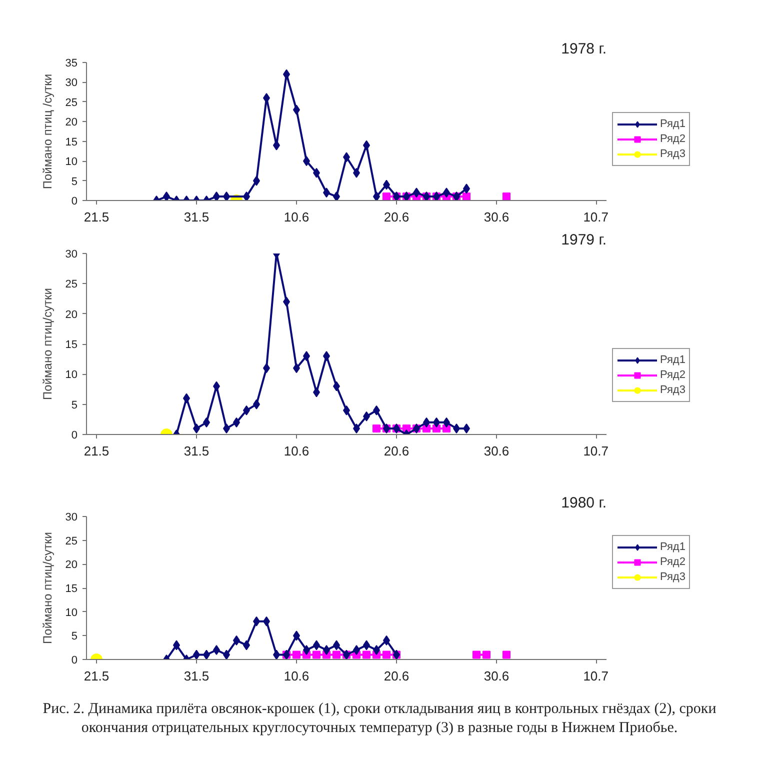 The height and width of the screenshot is (768, 758). I want to click on text: Рис. 2. Динамика прилёта овсянок-крошек (1), сроки откладывания яиц в контрольных гнёздах (2), сроки окончания отрицательных круглосуточных температур (3) в разные годы в Нижнем Приобье., so click(380, 719).